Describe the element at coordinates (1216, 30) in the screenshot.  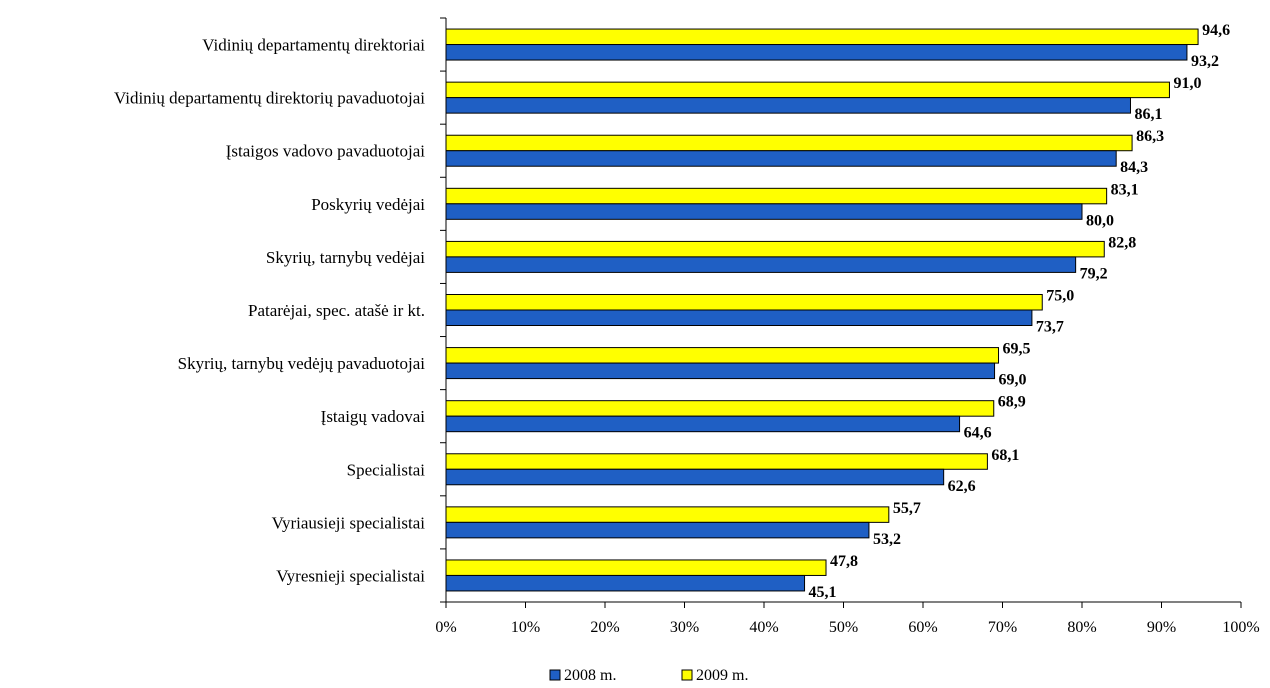
I see `value-label-2009: 94,6` at that location.